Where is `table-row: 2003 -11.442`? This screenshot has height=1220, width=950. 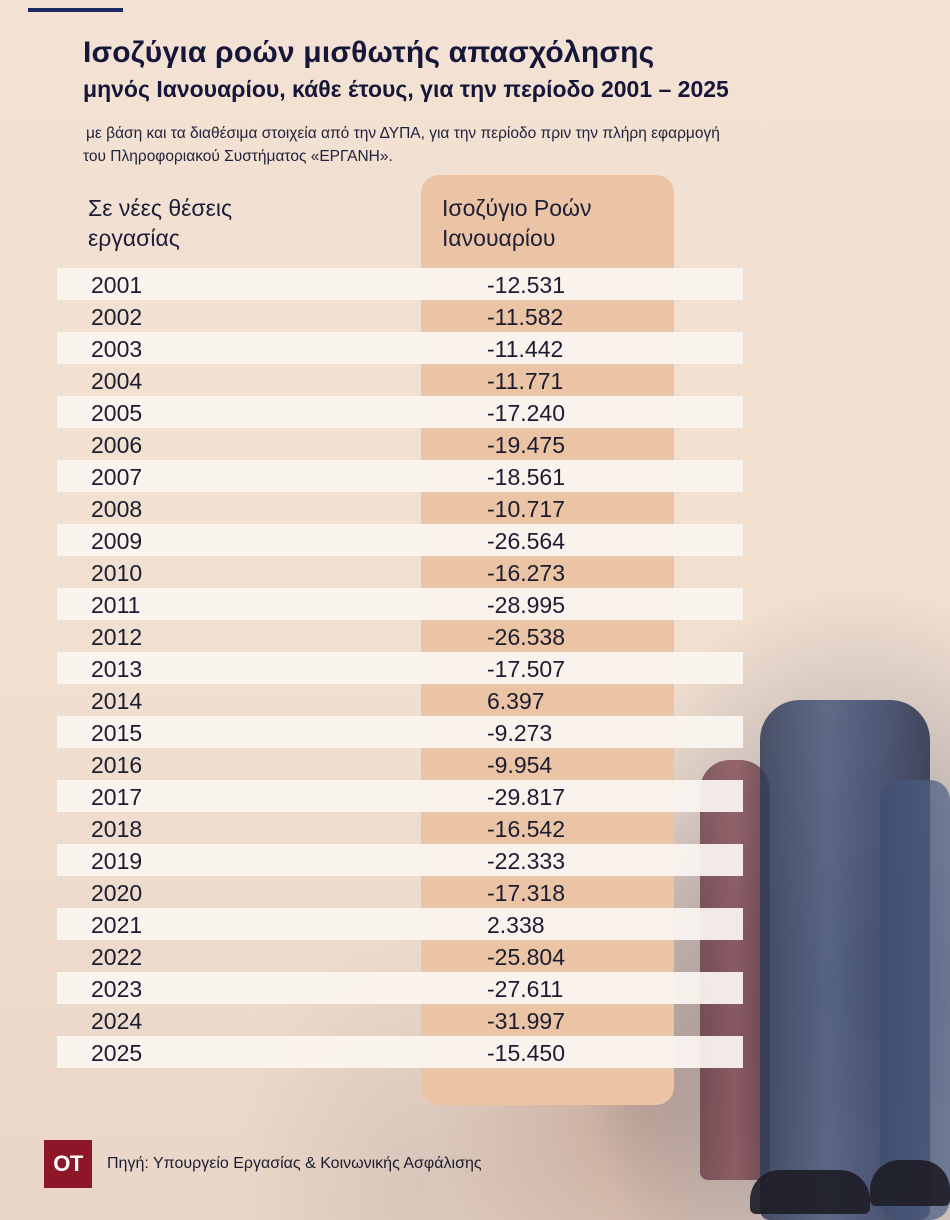
table-row: 2003 -11.442 is located at coordinates (400, 348).